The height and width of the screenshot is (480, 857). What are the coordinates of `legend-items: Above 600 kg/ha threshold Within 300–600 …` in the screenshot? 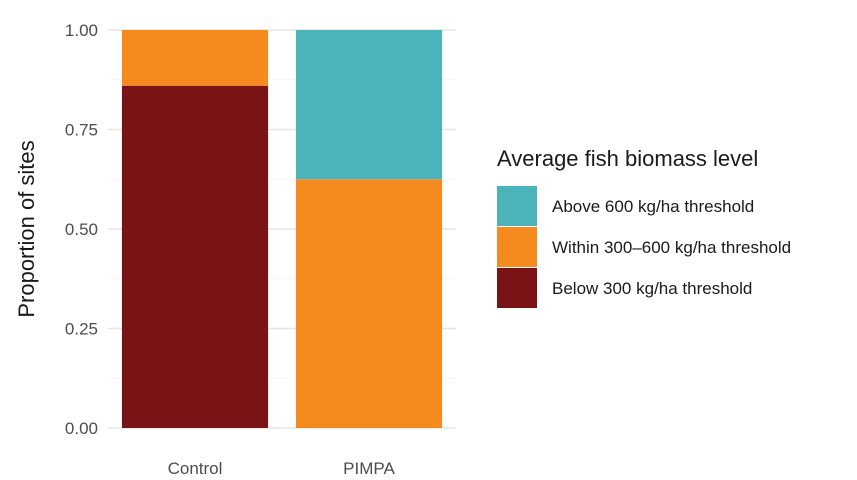 It's located at (644, 247).